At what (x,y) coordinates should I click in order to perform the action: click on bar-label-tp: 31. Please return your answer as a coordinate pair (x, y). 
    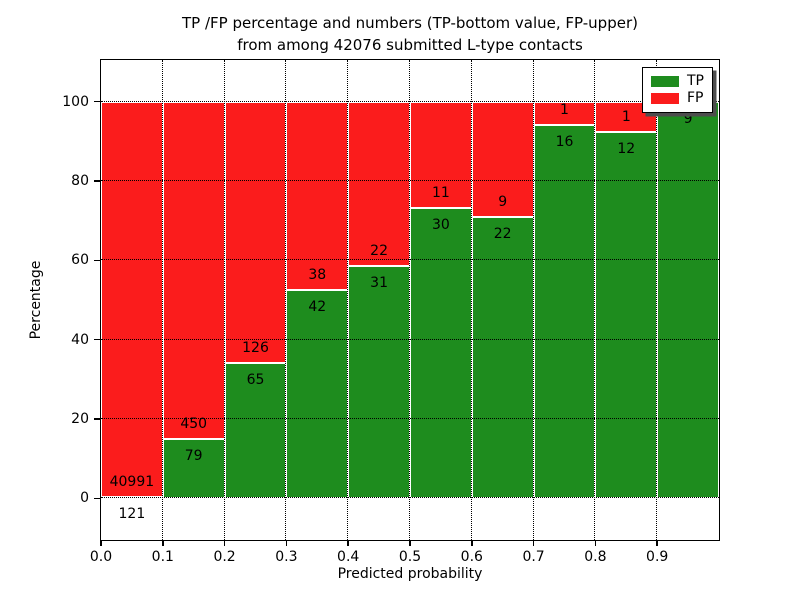
    Looking at the image, I should click on (379, 283).